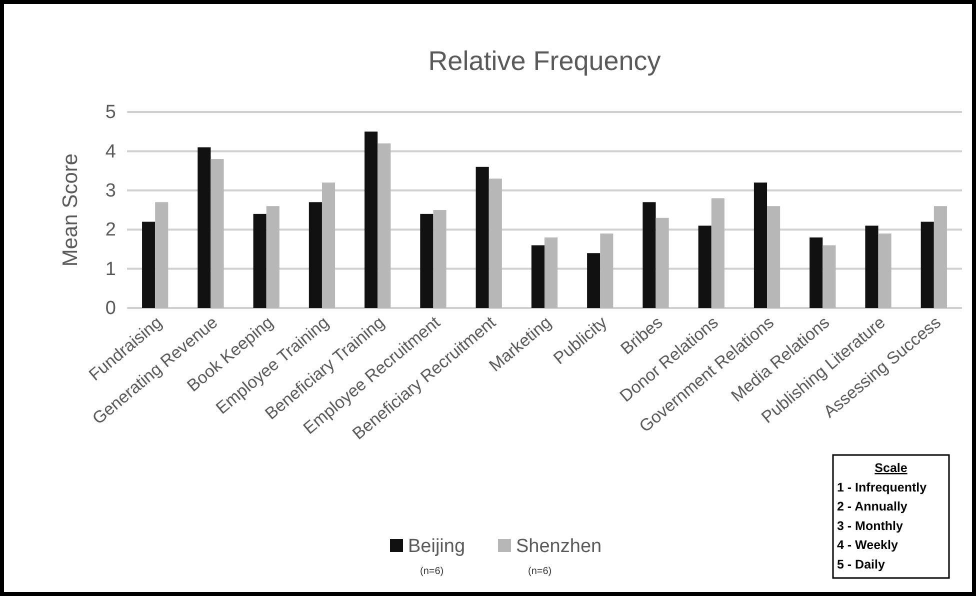 The width and height of the screenshot is (976, 596). Describe the element at coordinates (437, 546) in the screenshot. I see `legend-label: Beijing` at that location.